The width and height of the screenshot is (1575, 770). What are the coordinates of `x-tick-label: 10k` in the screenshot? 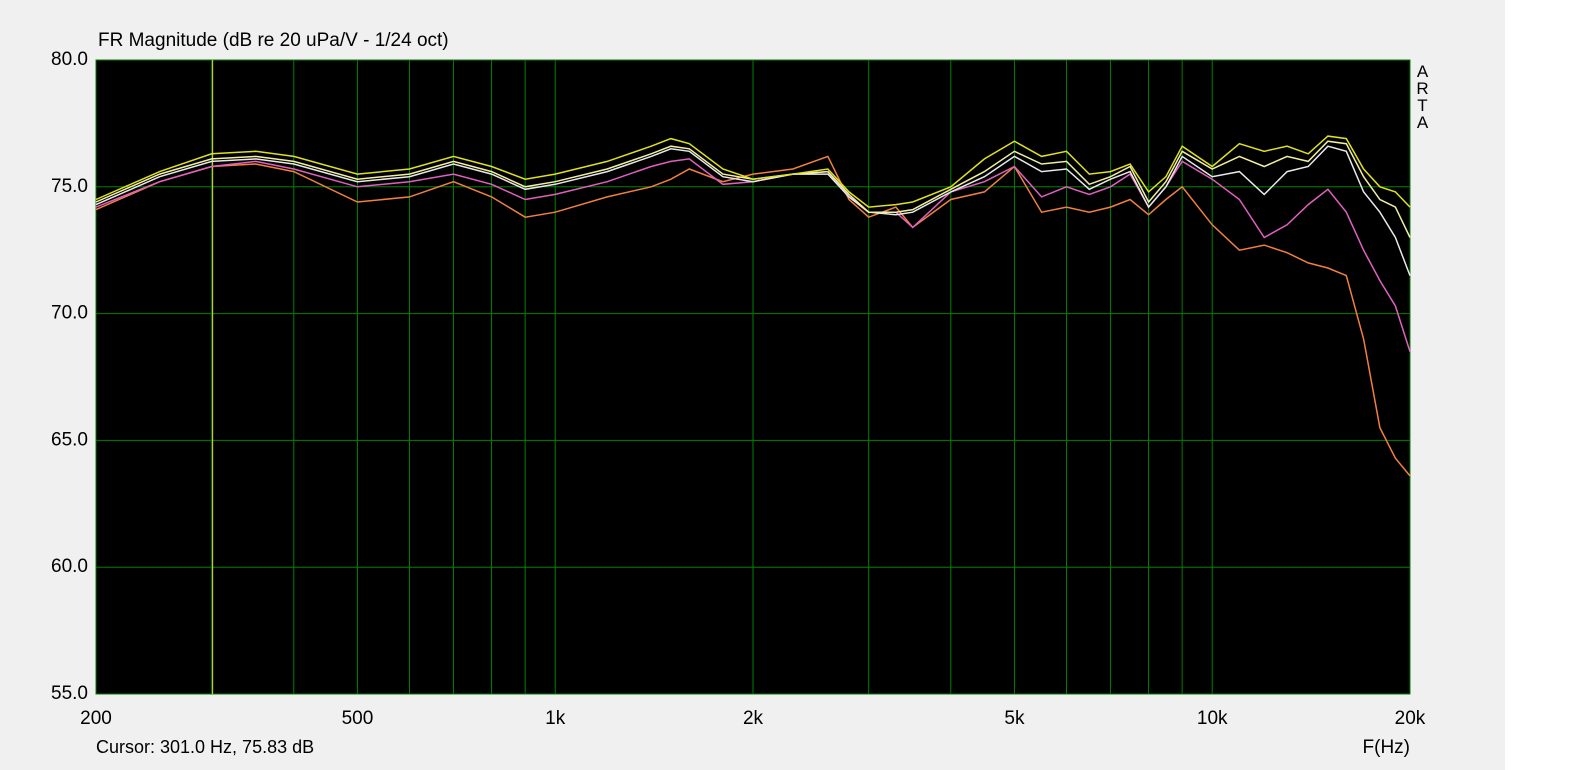 It's located at (1212, 718).